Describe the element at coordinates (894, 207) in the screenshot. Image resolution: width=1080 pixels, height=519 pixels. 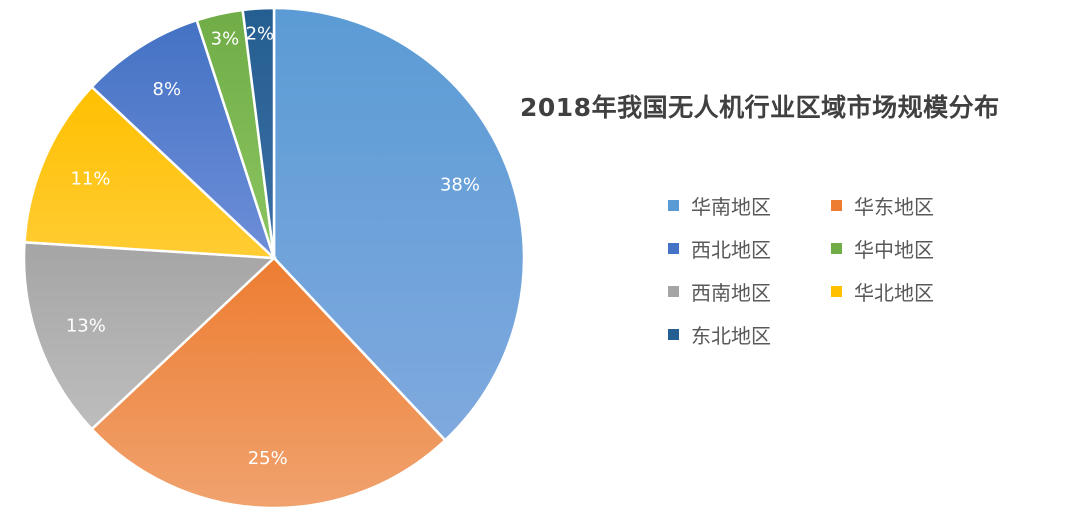
I see `legend-label: 华东地区` at that location.